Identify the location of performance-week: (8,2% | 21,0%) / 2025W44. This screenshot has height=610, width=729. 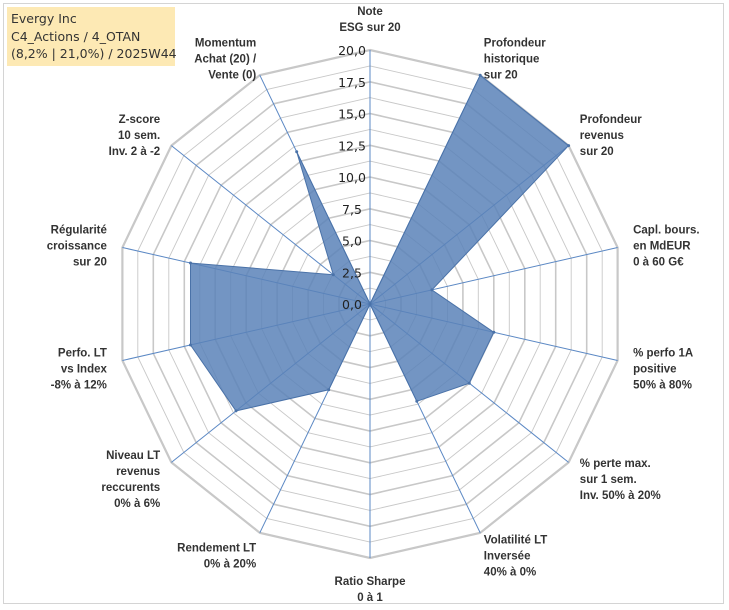
(94, 53).